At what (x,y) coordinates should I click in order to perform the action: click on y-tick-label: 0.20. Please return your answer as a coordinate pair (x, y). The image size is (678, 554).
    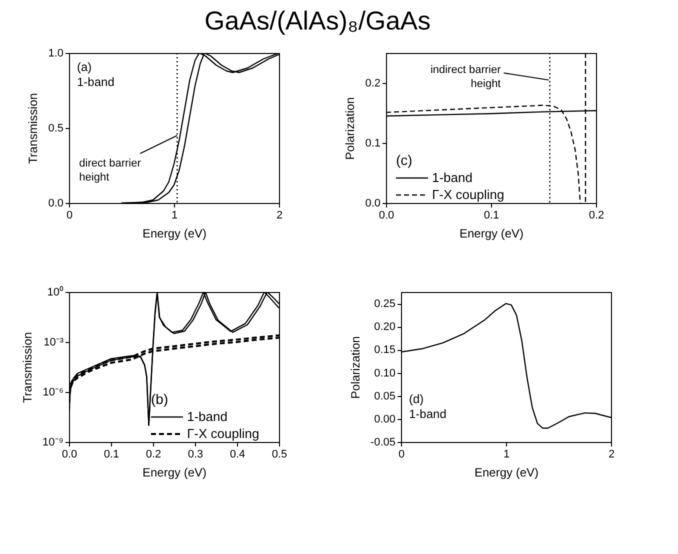
    Looking at the image, I should click on (385, 327).